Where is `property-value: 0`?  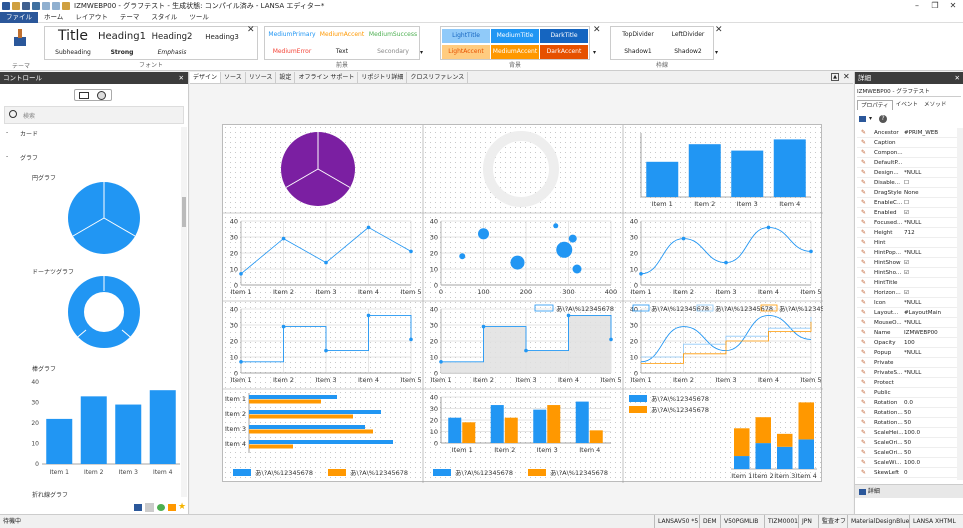 property-value: 0 is located at coordinates (906, 473).